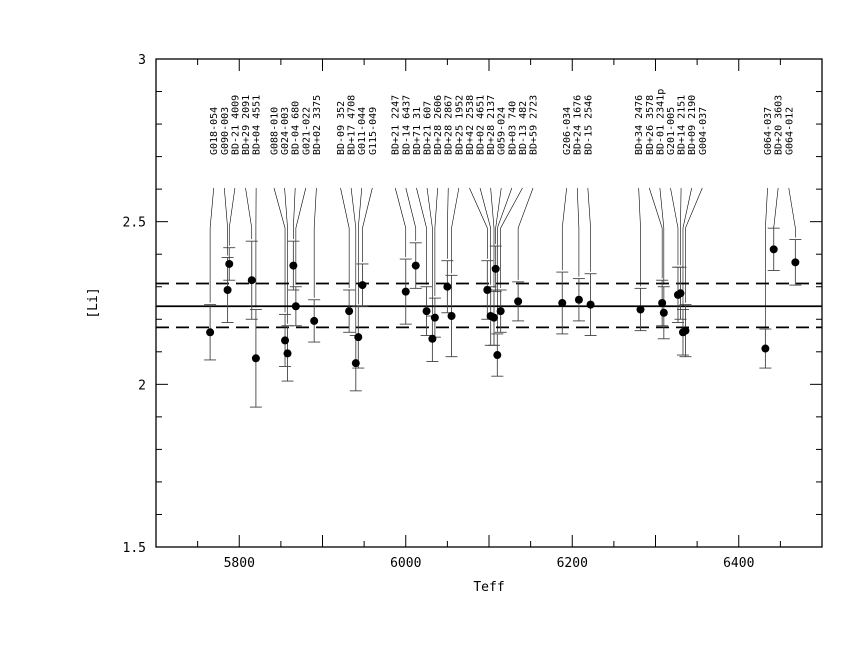  Describe the element at coordinates (534, 125) in the screenshot. I see `star-label: BD+59 2723` at that location.